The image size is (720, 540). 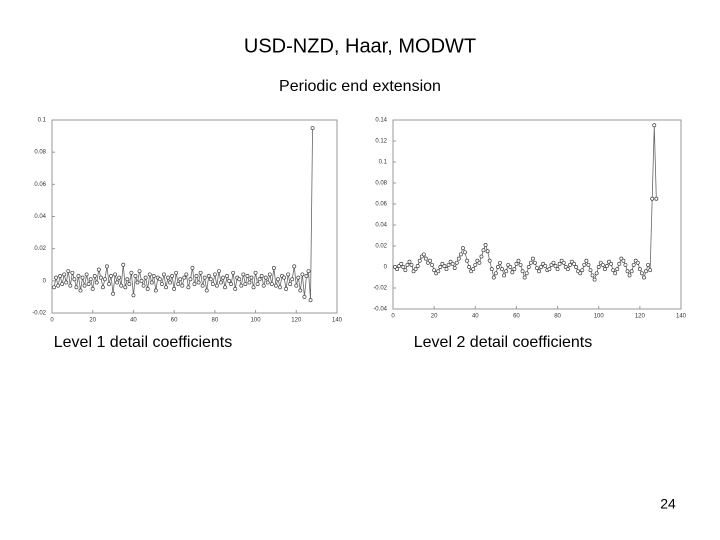 I want to click on chart-caption: Level 2 detail coefficients, so click(x=503, y=342).